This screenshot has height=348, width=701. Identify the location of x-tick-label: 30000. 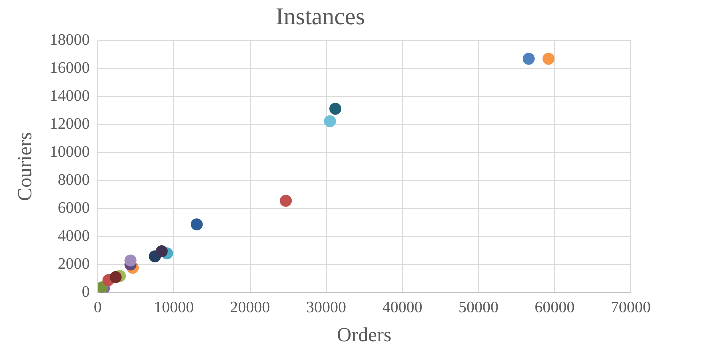
(326, 308).